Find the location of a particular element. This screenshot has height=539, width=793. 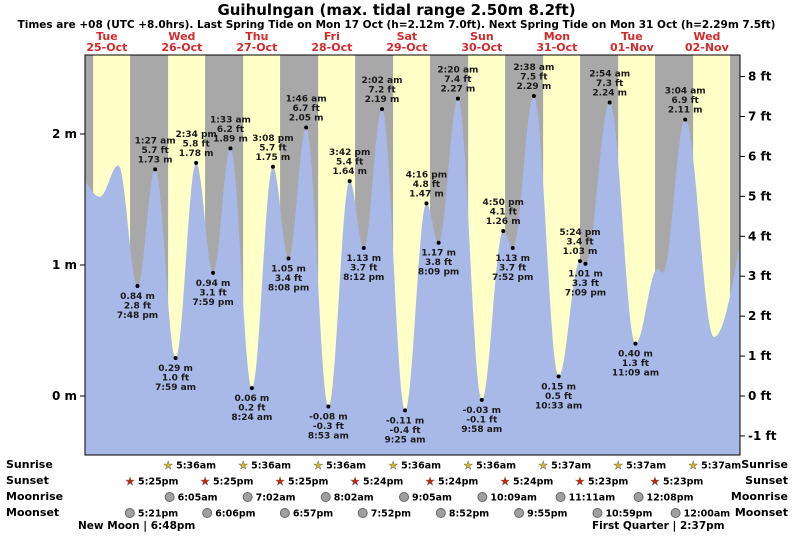

day-label-name: Mon is located at coordinates (557, 36).